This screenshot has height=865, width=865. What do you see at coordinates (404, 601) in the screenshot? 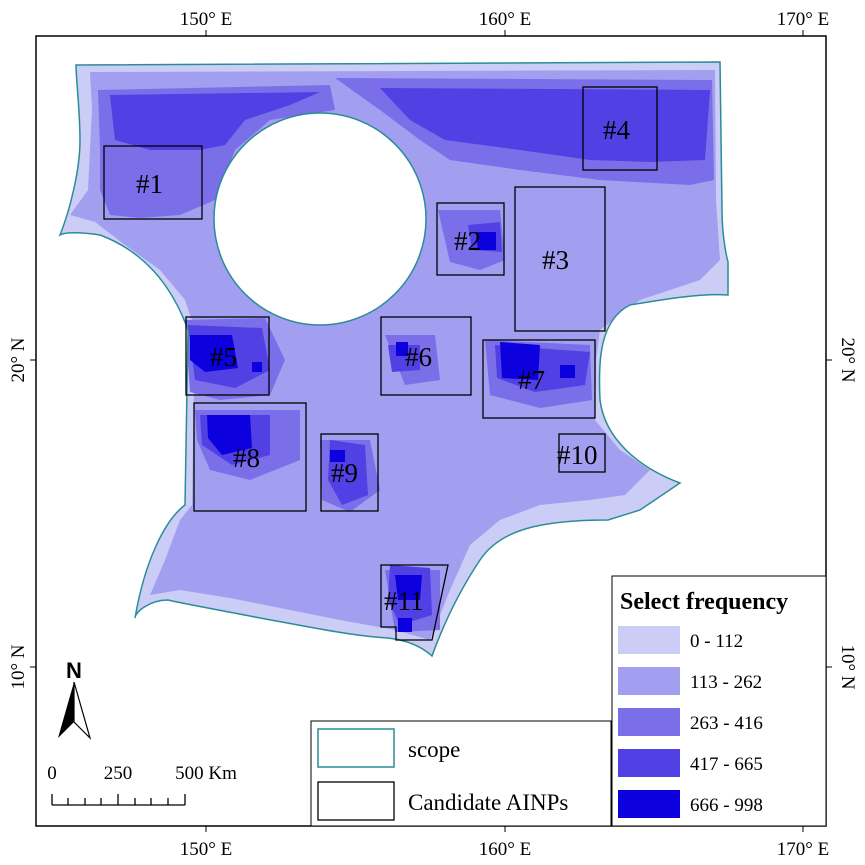
I see `candidate-label-11: #11` at bounding box center [404, 601].